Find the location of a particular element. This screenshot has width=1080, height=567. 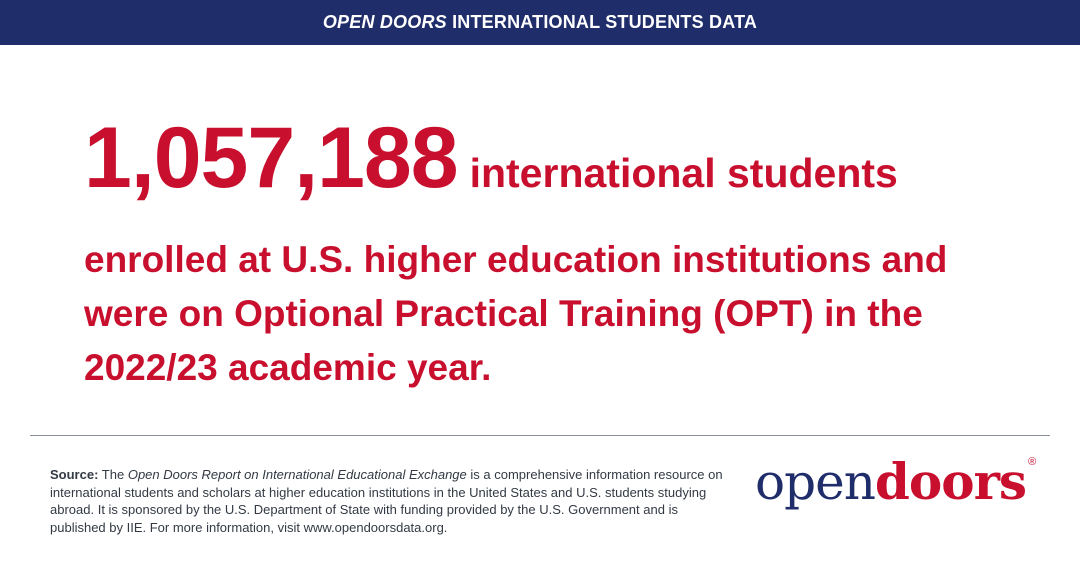

header-bar: OPEN DOORS INTERNATIONAL STUDENTS DATA is located at coordinates (540, 22).